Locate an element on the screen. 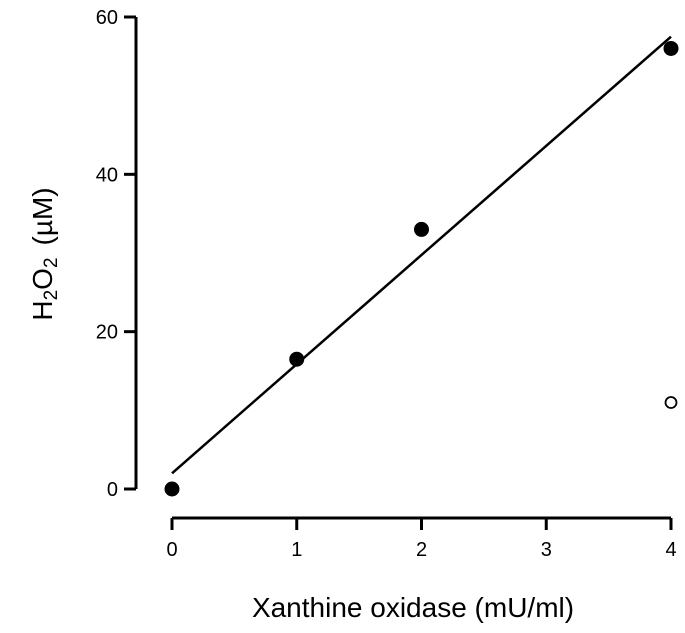 The image size is (685, 633). x-tick-label-0: 0 is located at coordinates (171, 550).